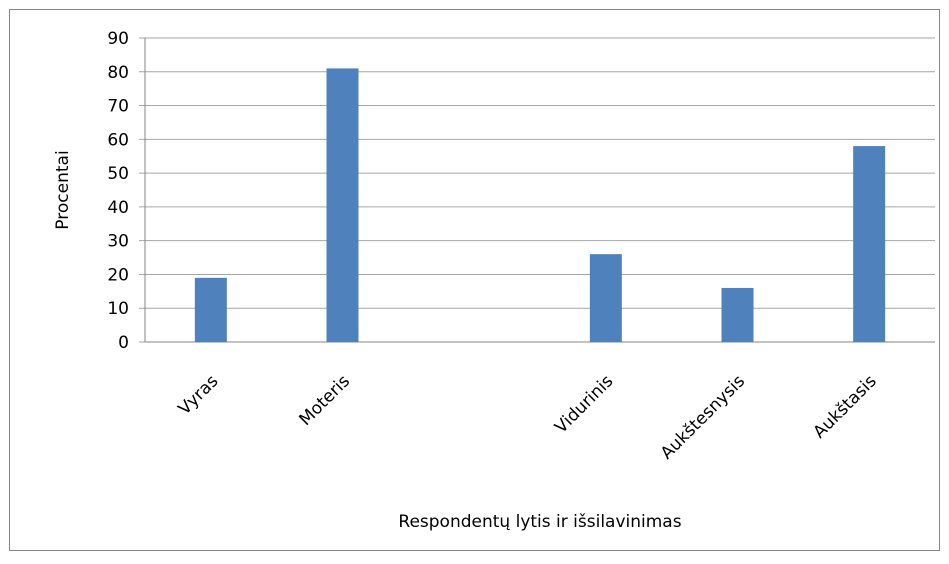  What do you see at coordinates (118, 107) in the screenshot?
I see `y-tick-label: 70` at bounding box center [118, 107].